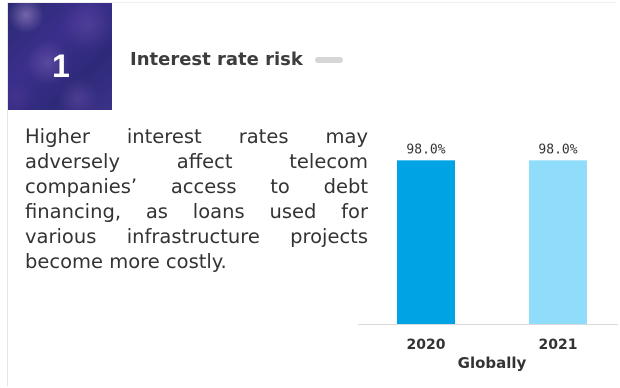 This screenshot has height=388, width=620. Describe the element at coordinates (328, 59) in the screenshot. I see `title-dash-decoration` at that location.